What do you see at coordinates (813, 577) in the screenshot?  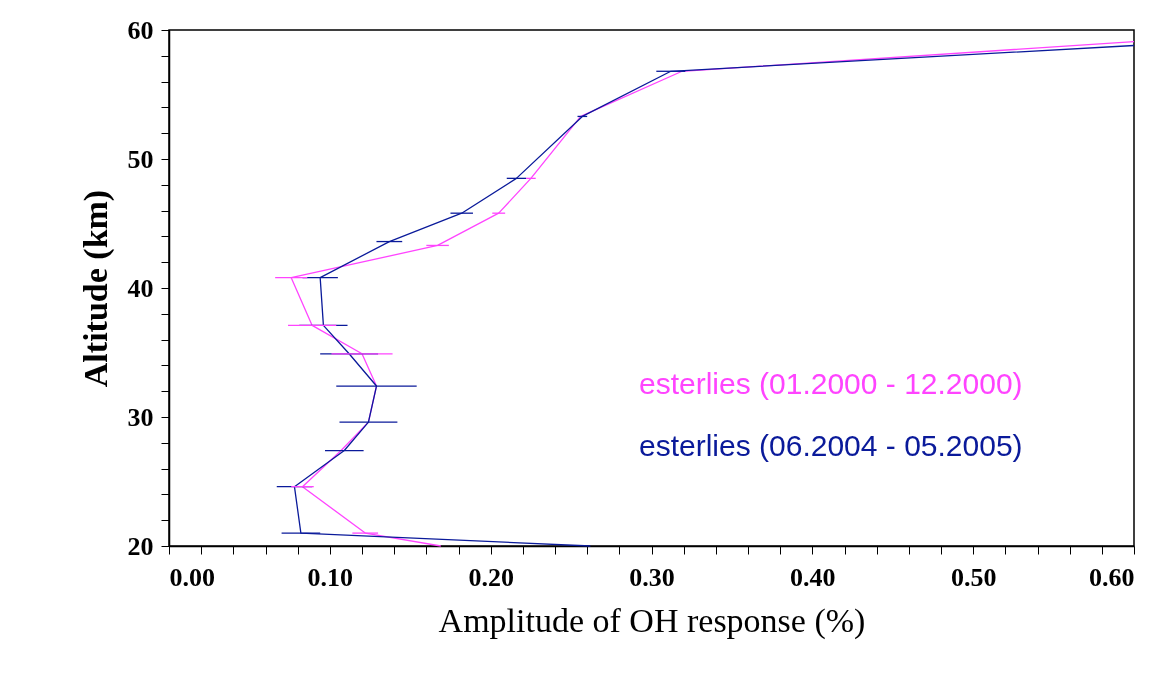 I see `x-tick-label: 0.40` at bounding box center [813, 577].